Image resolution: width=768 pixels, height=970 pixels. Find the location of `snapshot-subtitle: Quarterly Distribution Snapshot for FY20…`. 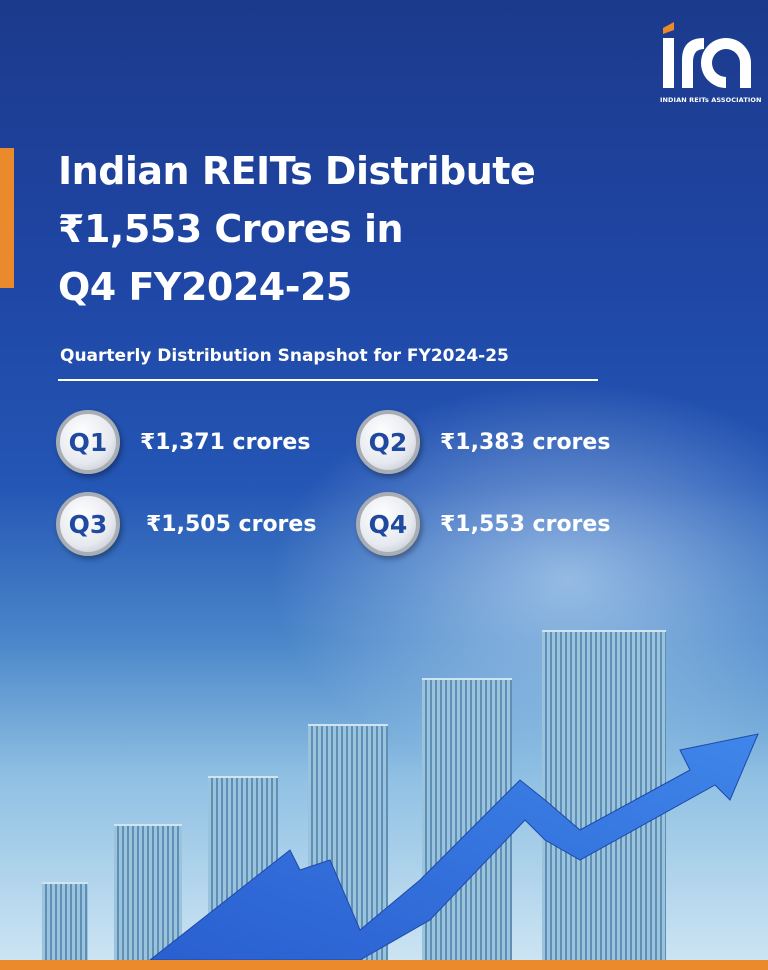

snapshot-subtitle: Quarterly Distribution Snapshot for FY20… is located at coordinates (284, 356).